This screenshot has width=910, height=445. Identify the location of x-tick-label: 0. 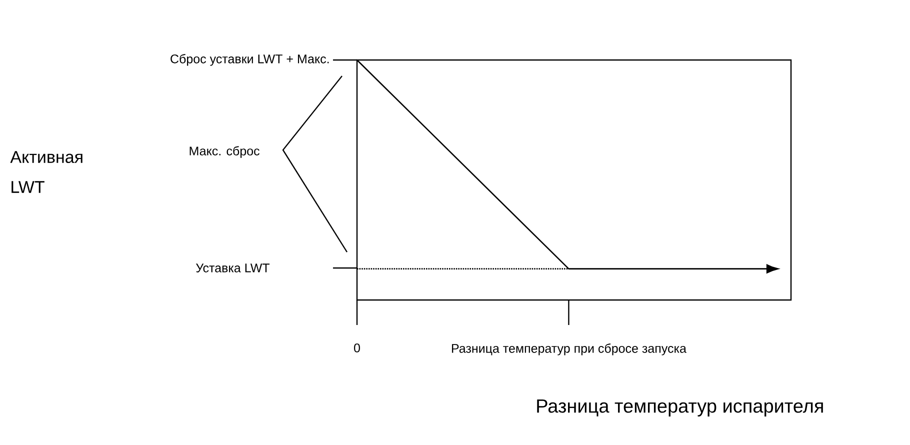
(357, 348).